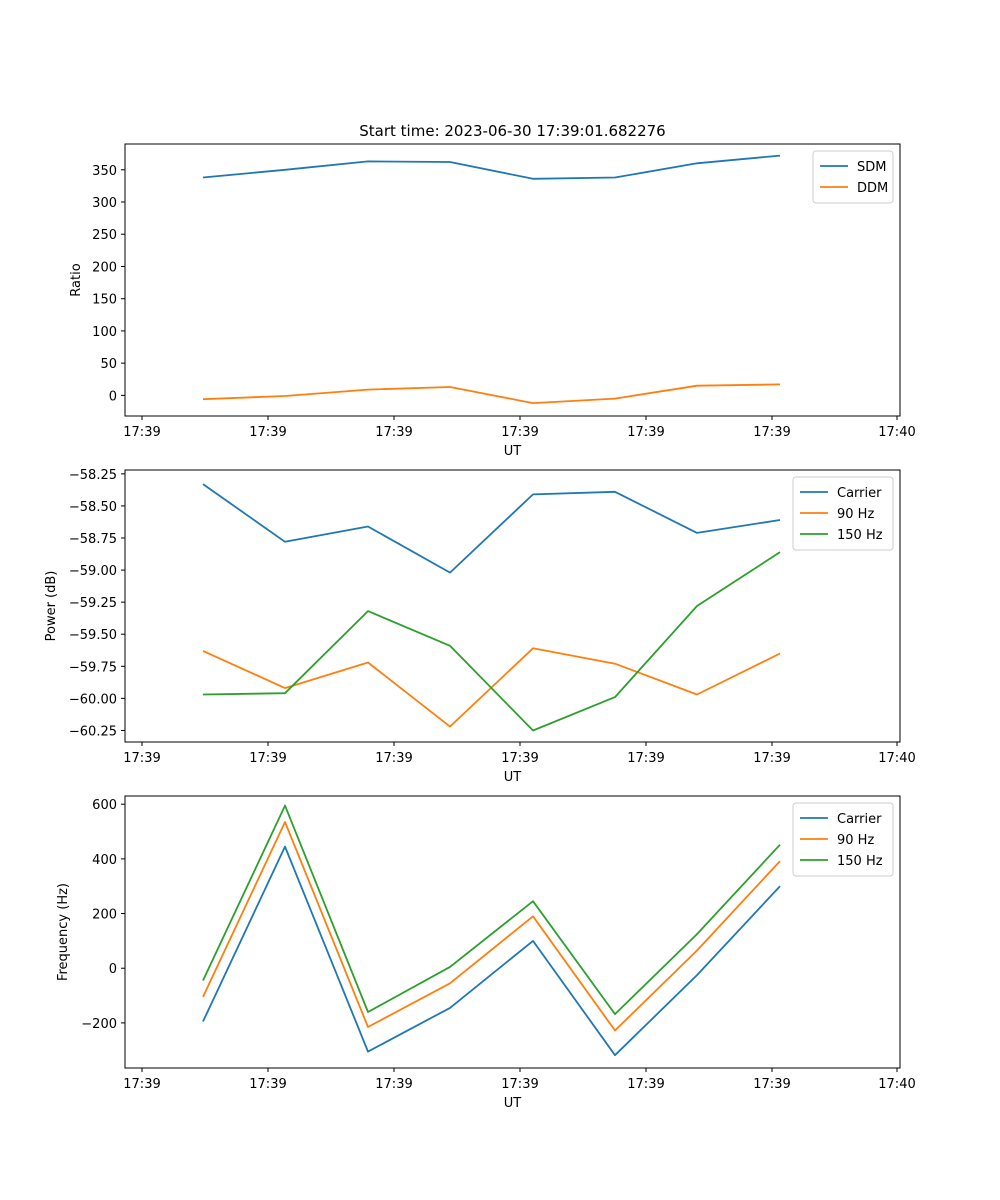  Describe the element at coordinates (93, 571) in the screenshot. I see `y-tick-label: −59.00` at that location.